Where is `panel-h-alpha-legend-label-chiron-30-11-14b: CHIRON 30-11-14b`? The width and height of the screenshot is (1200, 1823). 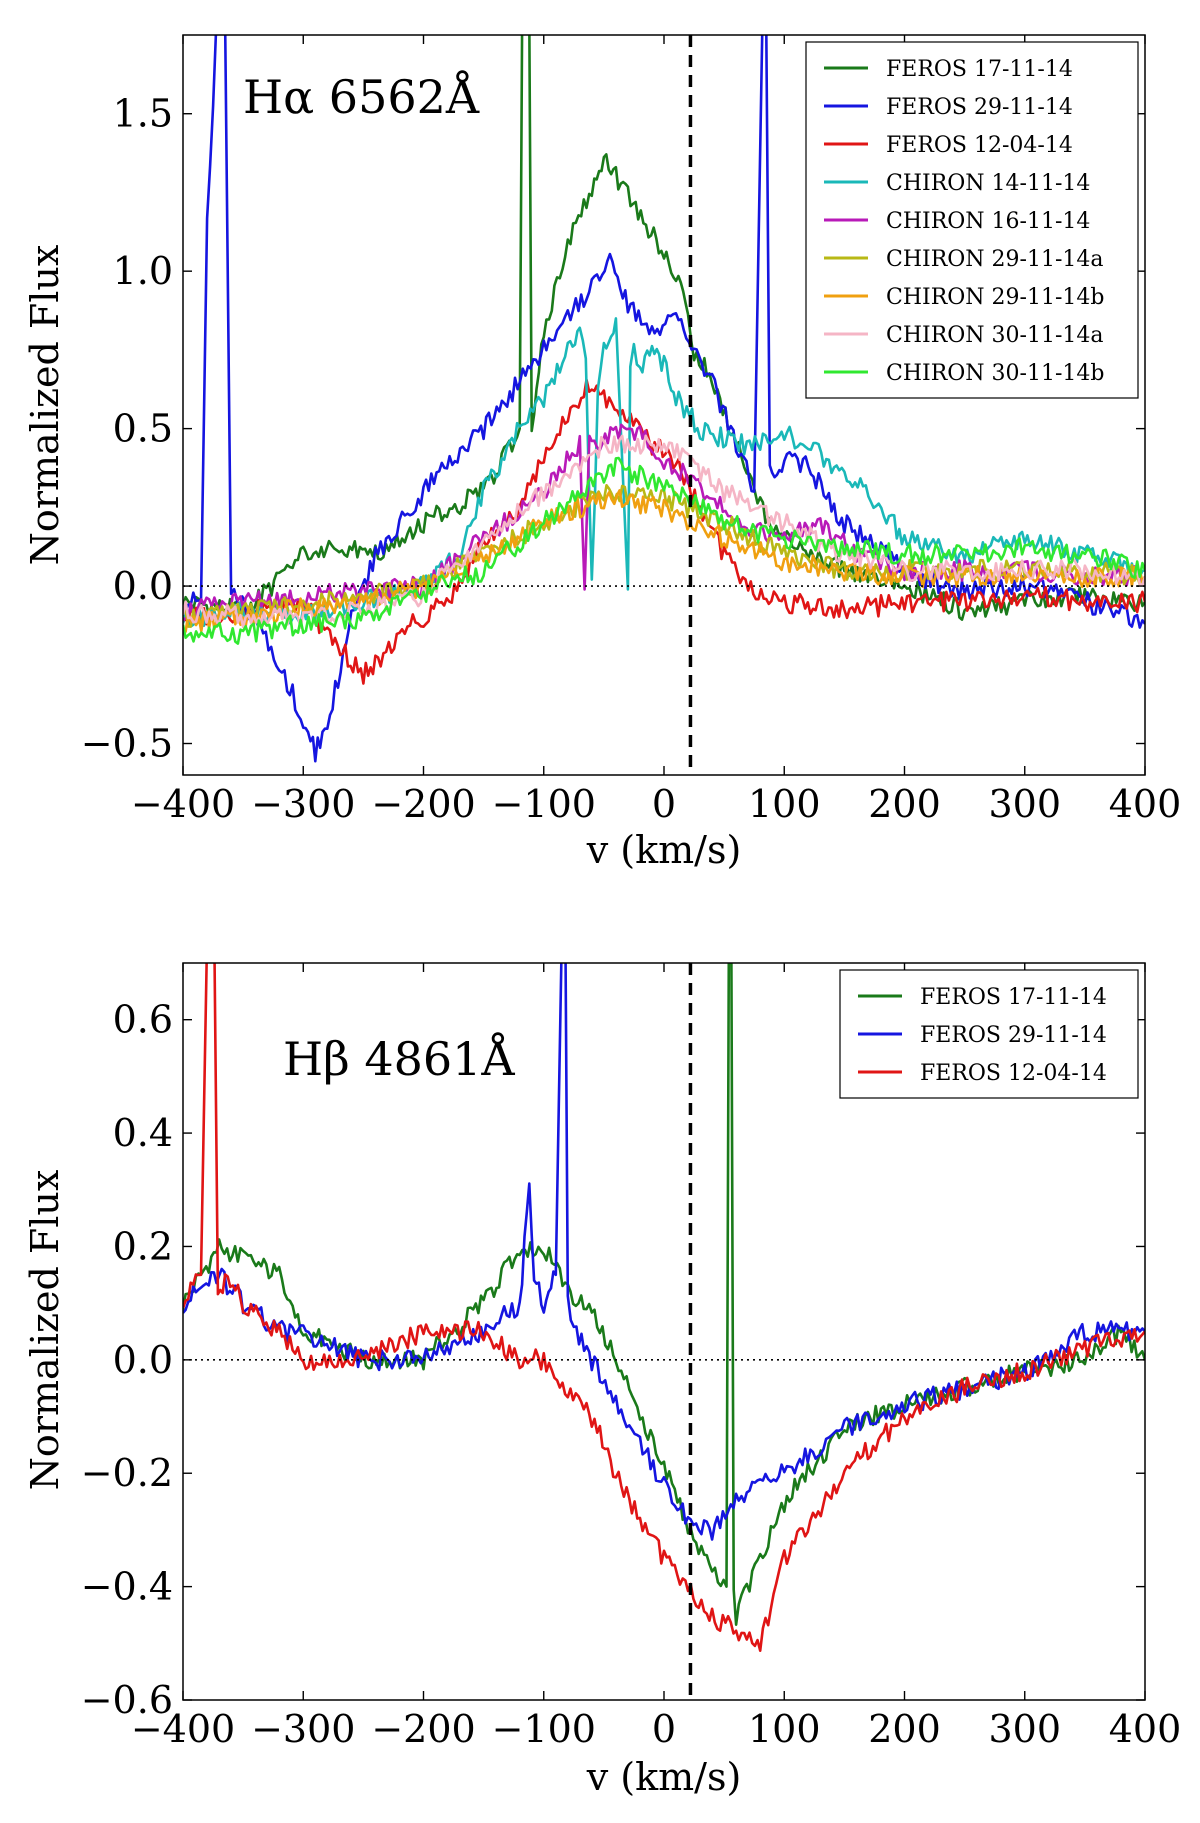 panel-h-alpha-legend-label-chiron-30-11-14b: CHIRON 30-11-14b is located at coordinates (995, 373).